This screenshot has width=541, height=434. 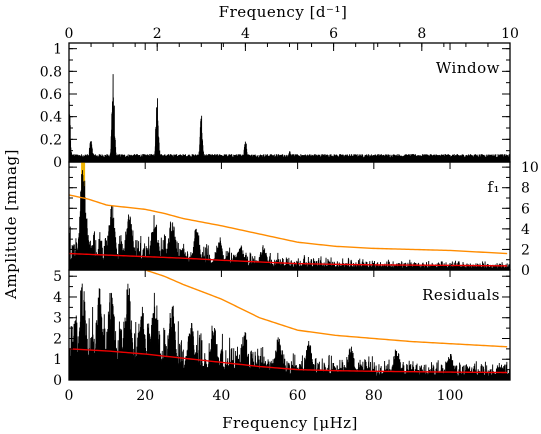 What do you see at coordinates (292, 38) in the screenshot?
I see `top-axis-ticks: 0 2 4 6 8 10` at bounding box center [292, 38].